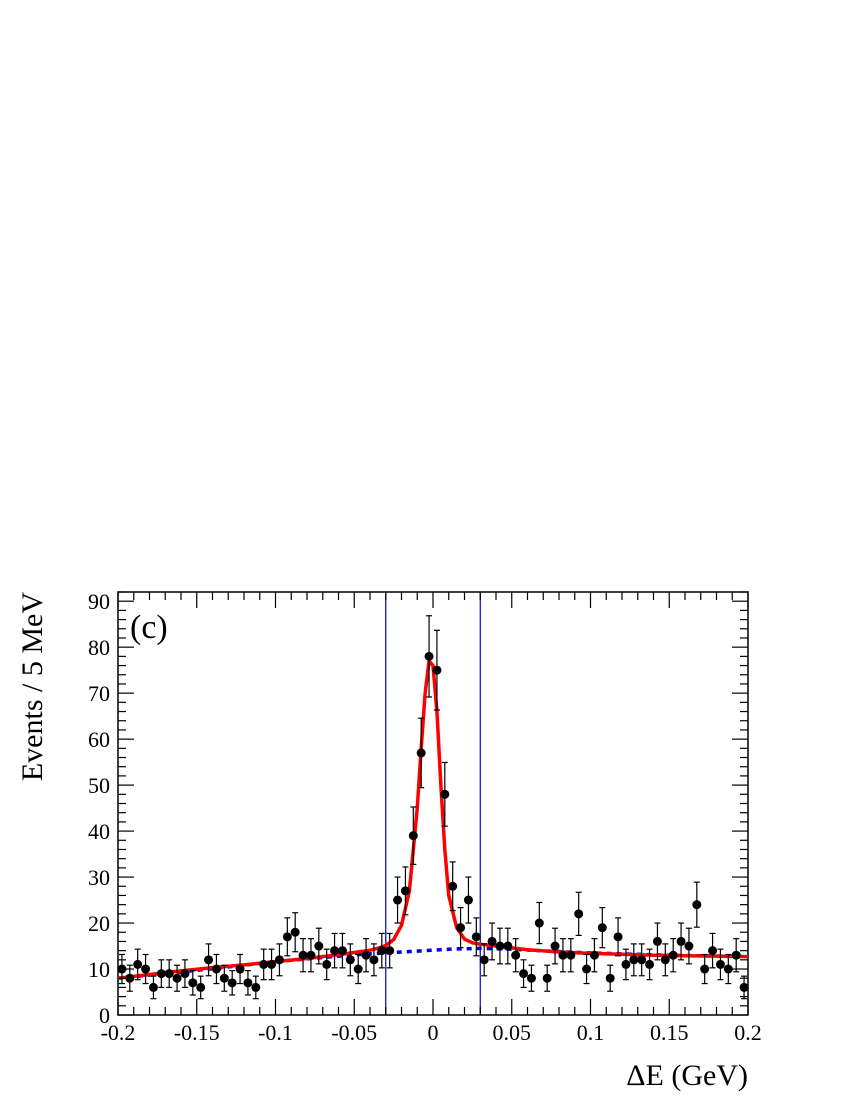 The width and height of the screenshot is (850, 1100). Describe the element at coordinates (99, 785) in the screenshot. I see `y-tick-label: 50` at that location.